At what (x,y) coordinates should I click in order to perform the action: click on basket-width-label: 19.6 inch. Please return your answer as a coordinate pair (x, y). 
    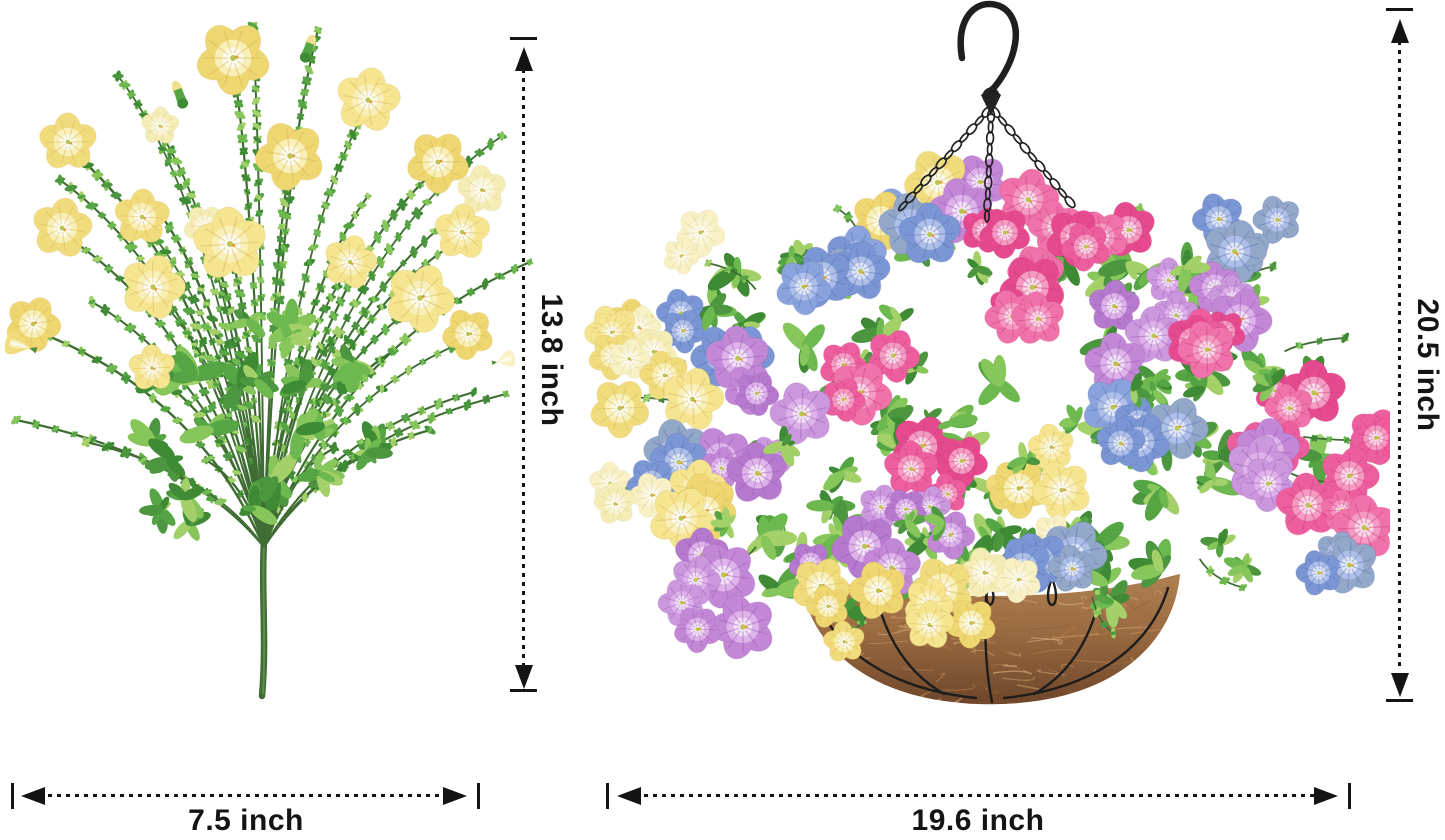
    Looking at the image, I should click on (978, 820).